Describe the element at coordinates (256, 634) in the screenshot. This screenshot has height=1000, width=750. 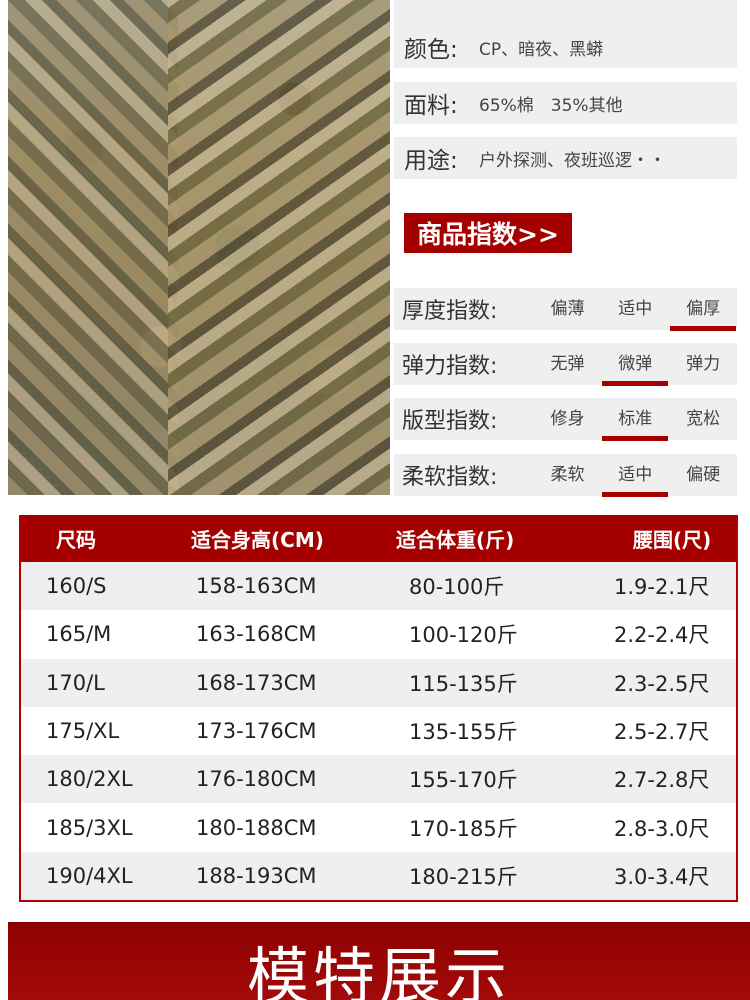
I see `table-cell: 163-168CM` at that location.